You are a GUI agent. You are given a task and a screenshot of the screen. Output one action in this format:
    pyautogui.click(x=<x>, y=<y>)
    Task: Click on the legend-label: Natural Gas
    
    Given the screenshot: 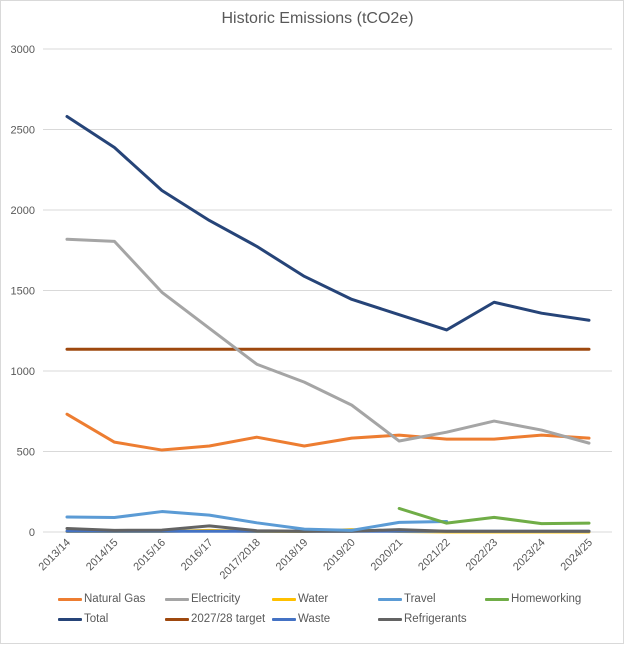 What is the action you would take?
    pyautogui.click(x=115, y=599)
    